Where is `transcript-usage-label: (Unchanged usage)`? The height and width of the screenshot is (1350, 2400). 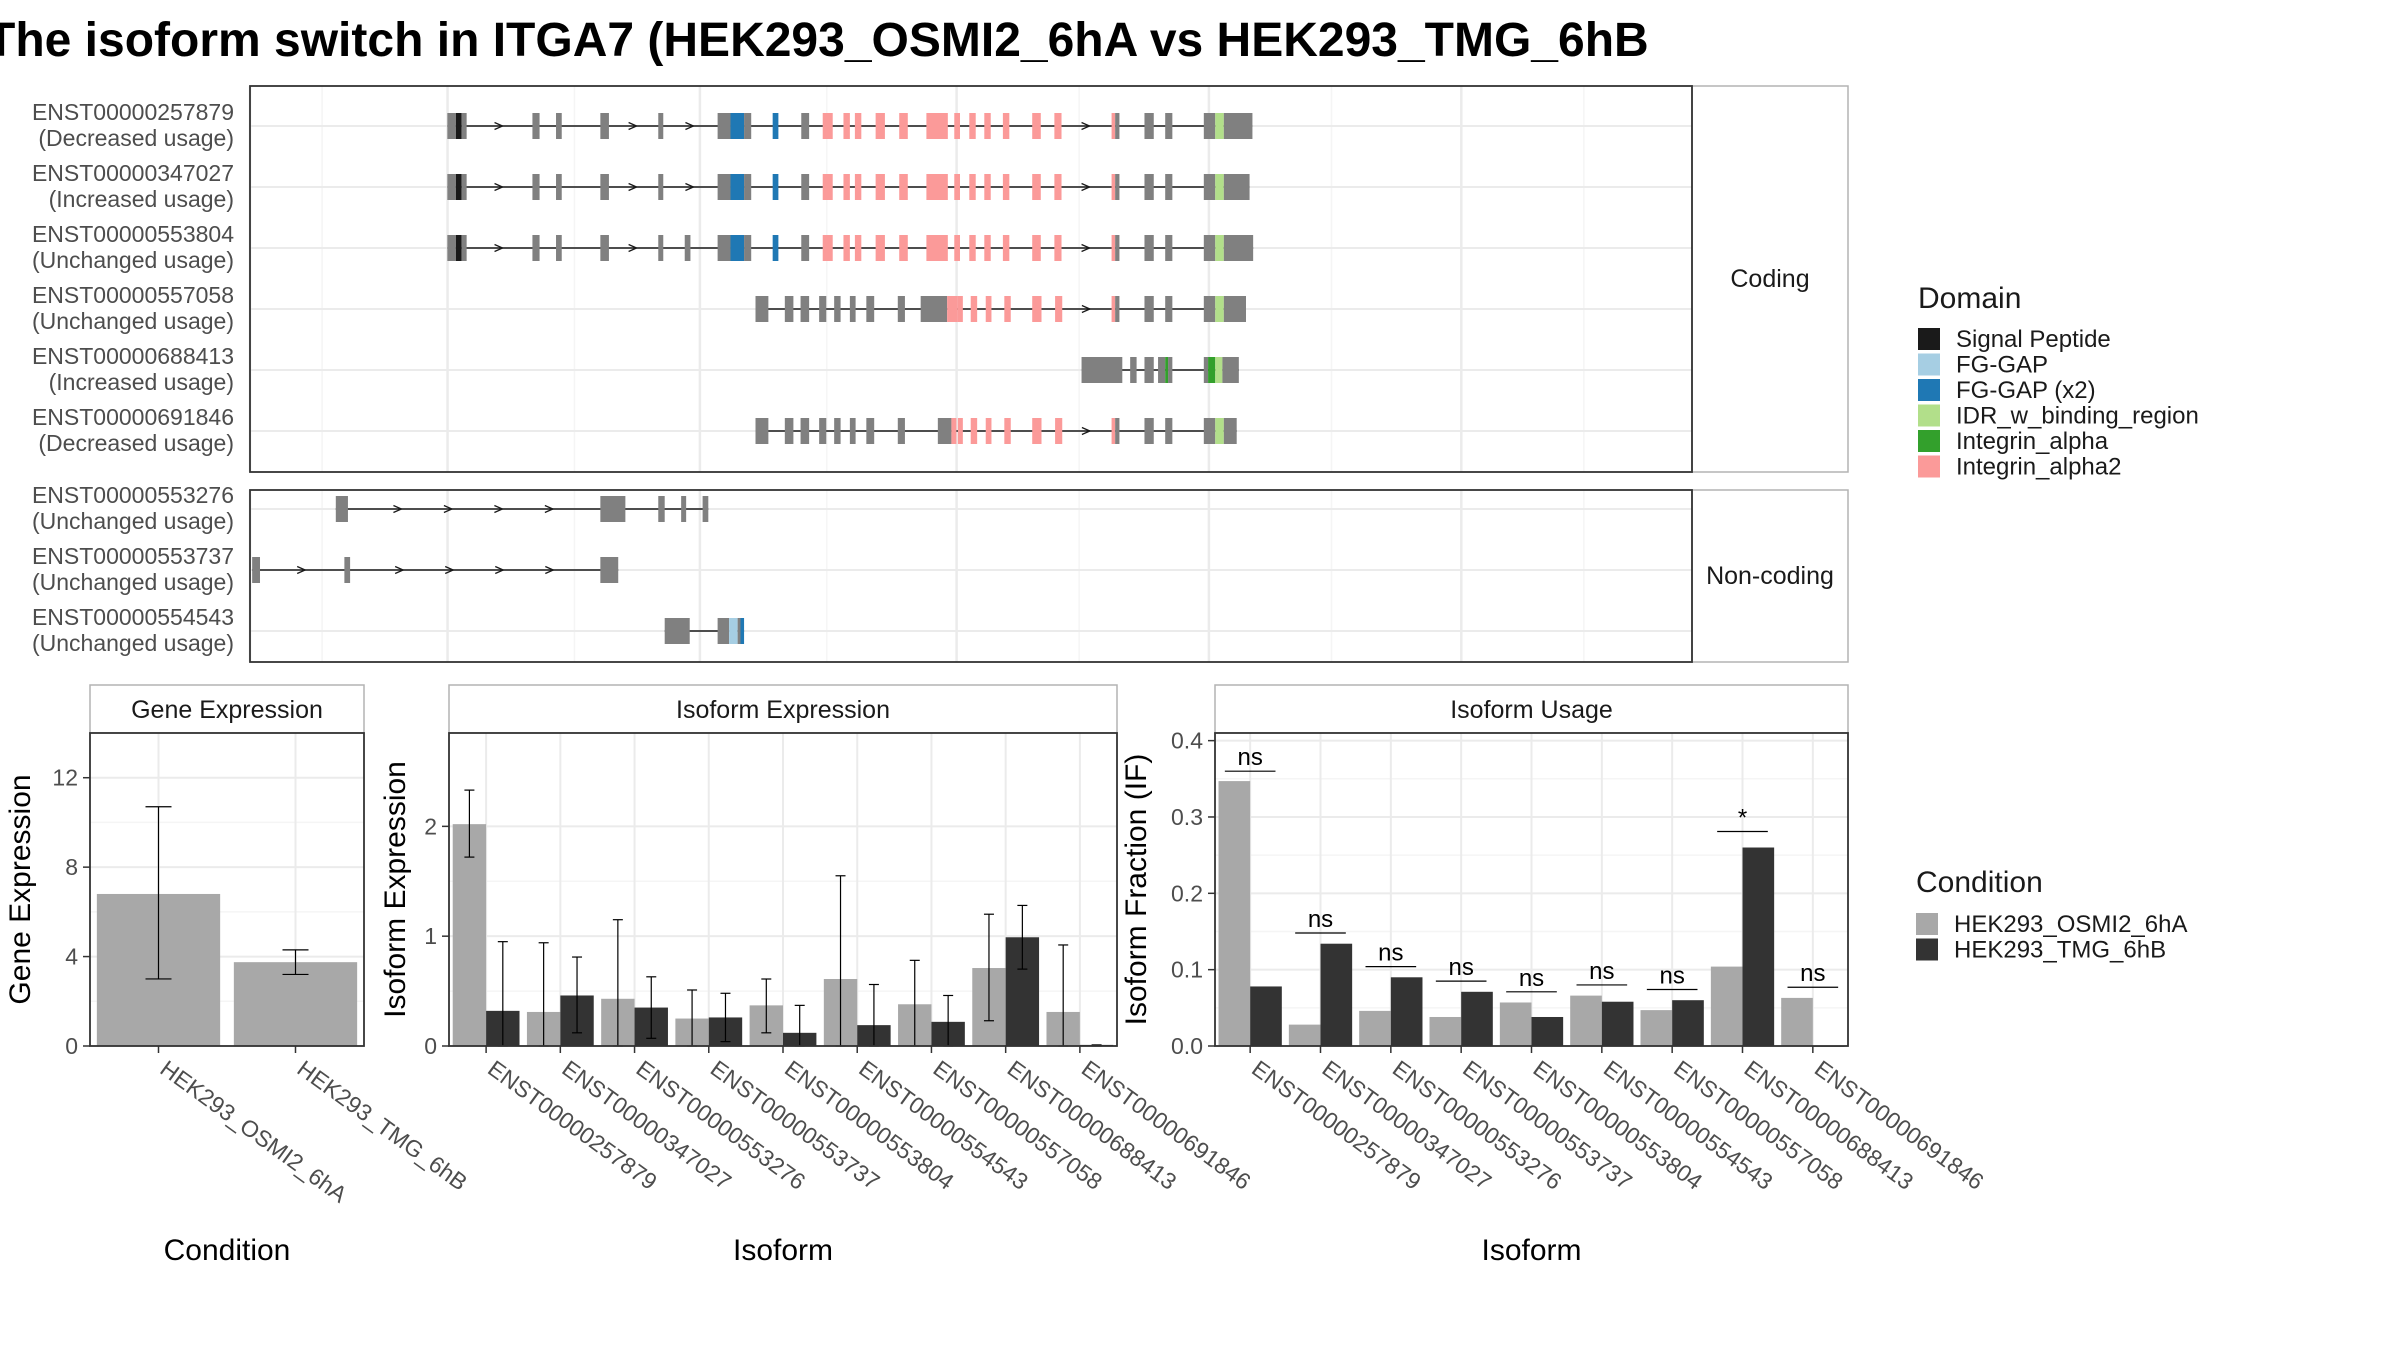 transcript-usage-label: (Unchanged usage) is located at coordinates (133, 582).